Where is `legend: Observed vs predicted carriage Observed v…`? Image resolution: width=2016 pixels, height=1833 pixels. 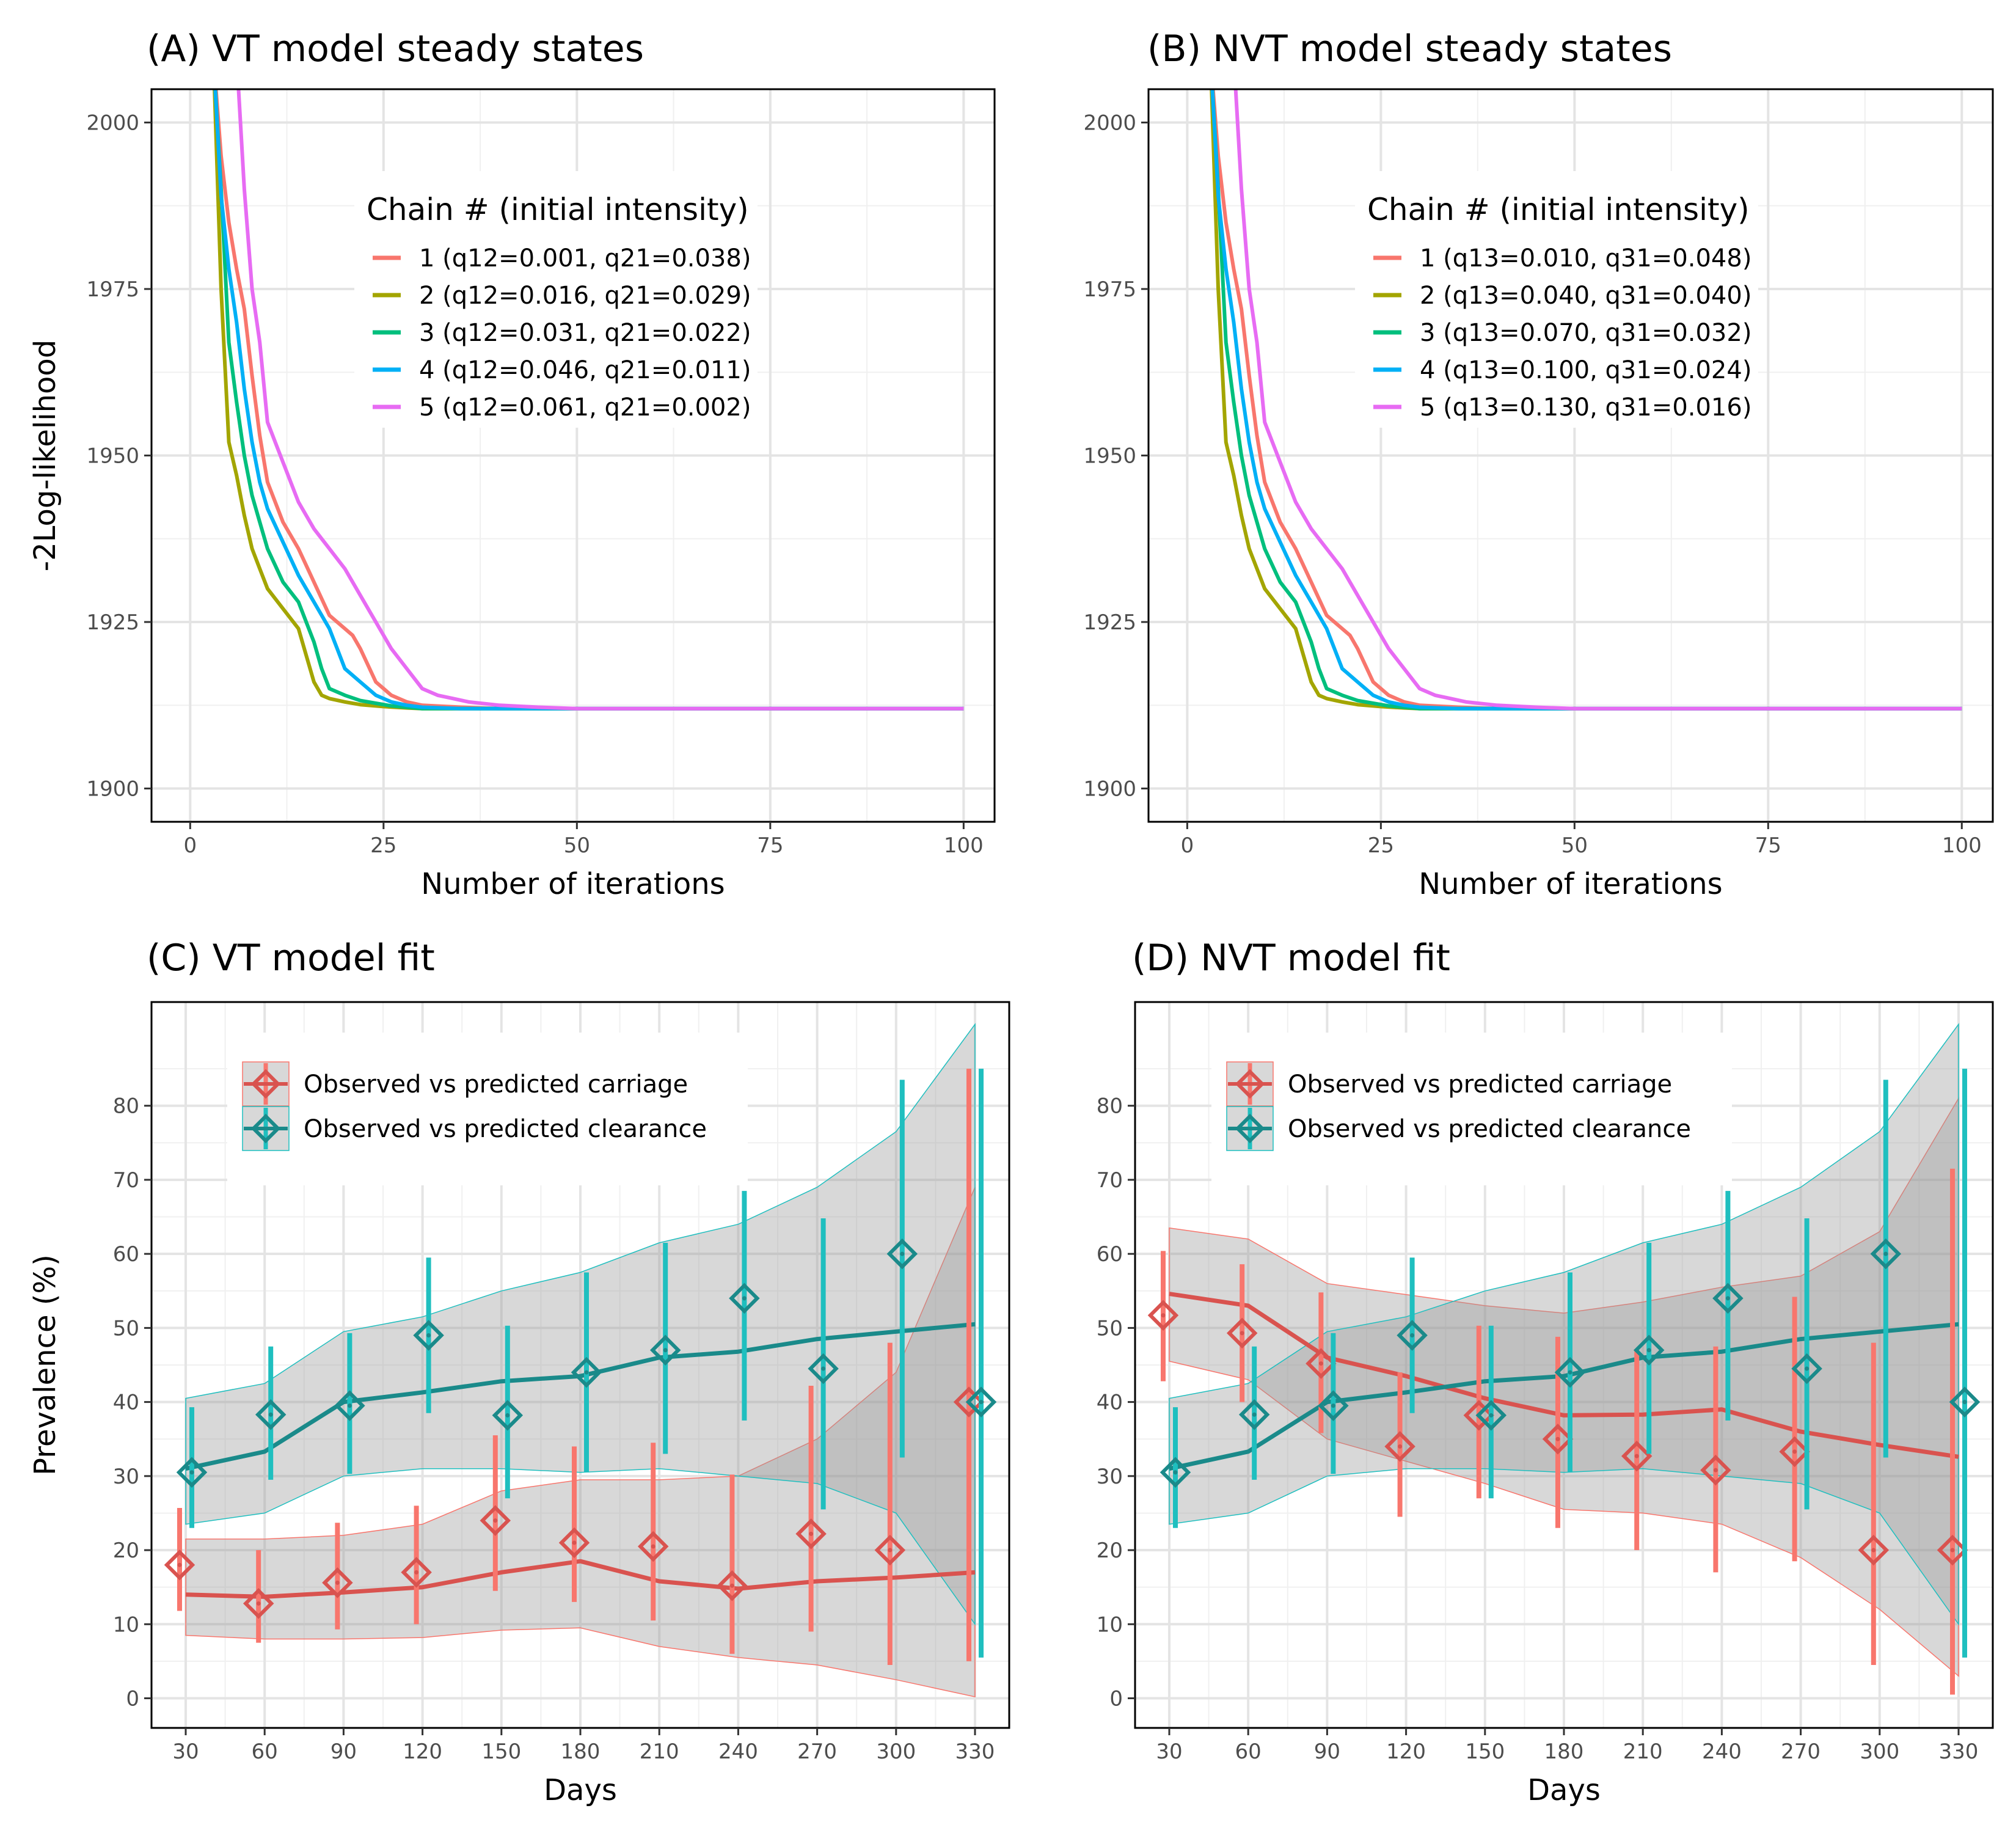
legend: Observed vs predicted carriage Observed v… is located at coordinates (488, 1109).